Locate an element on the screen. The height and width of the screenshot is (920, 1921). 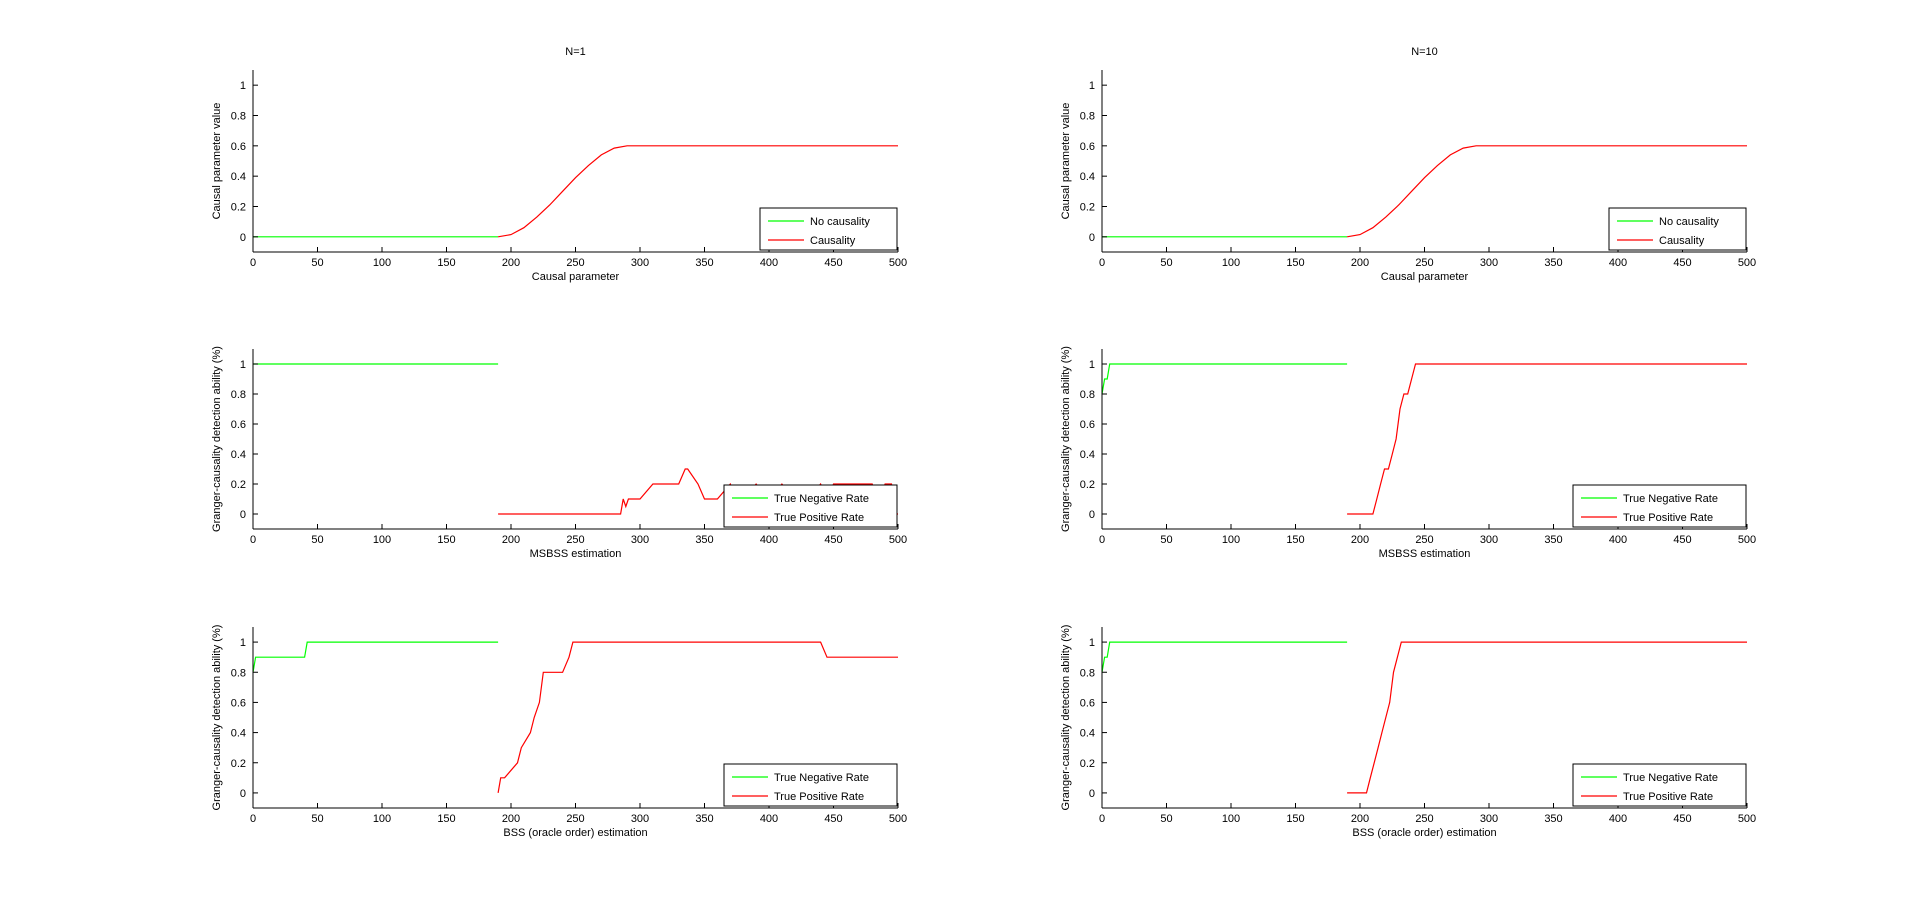
y-axis-label: Granger-causality detection ability (%) is located at coordinates (1066, 439).